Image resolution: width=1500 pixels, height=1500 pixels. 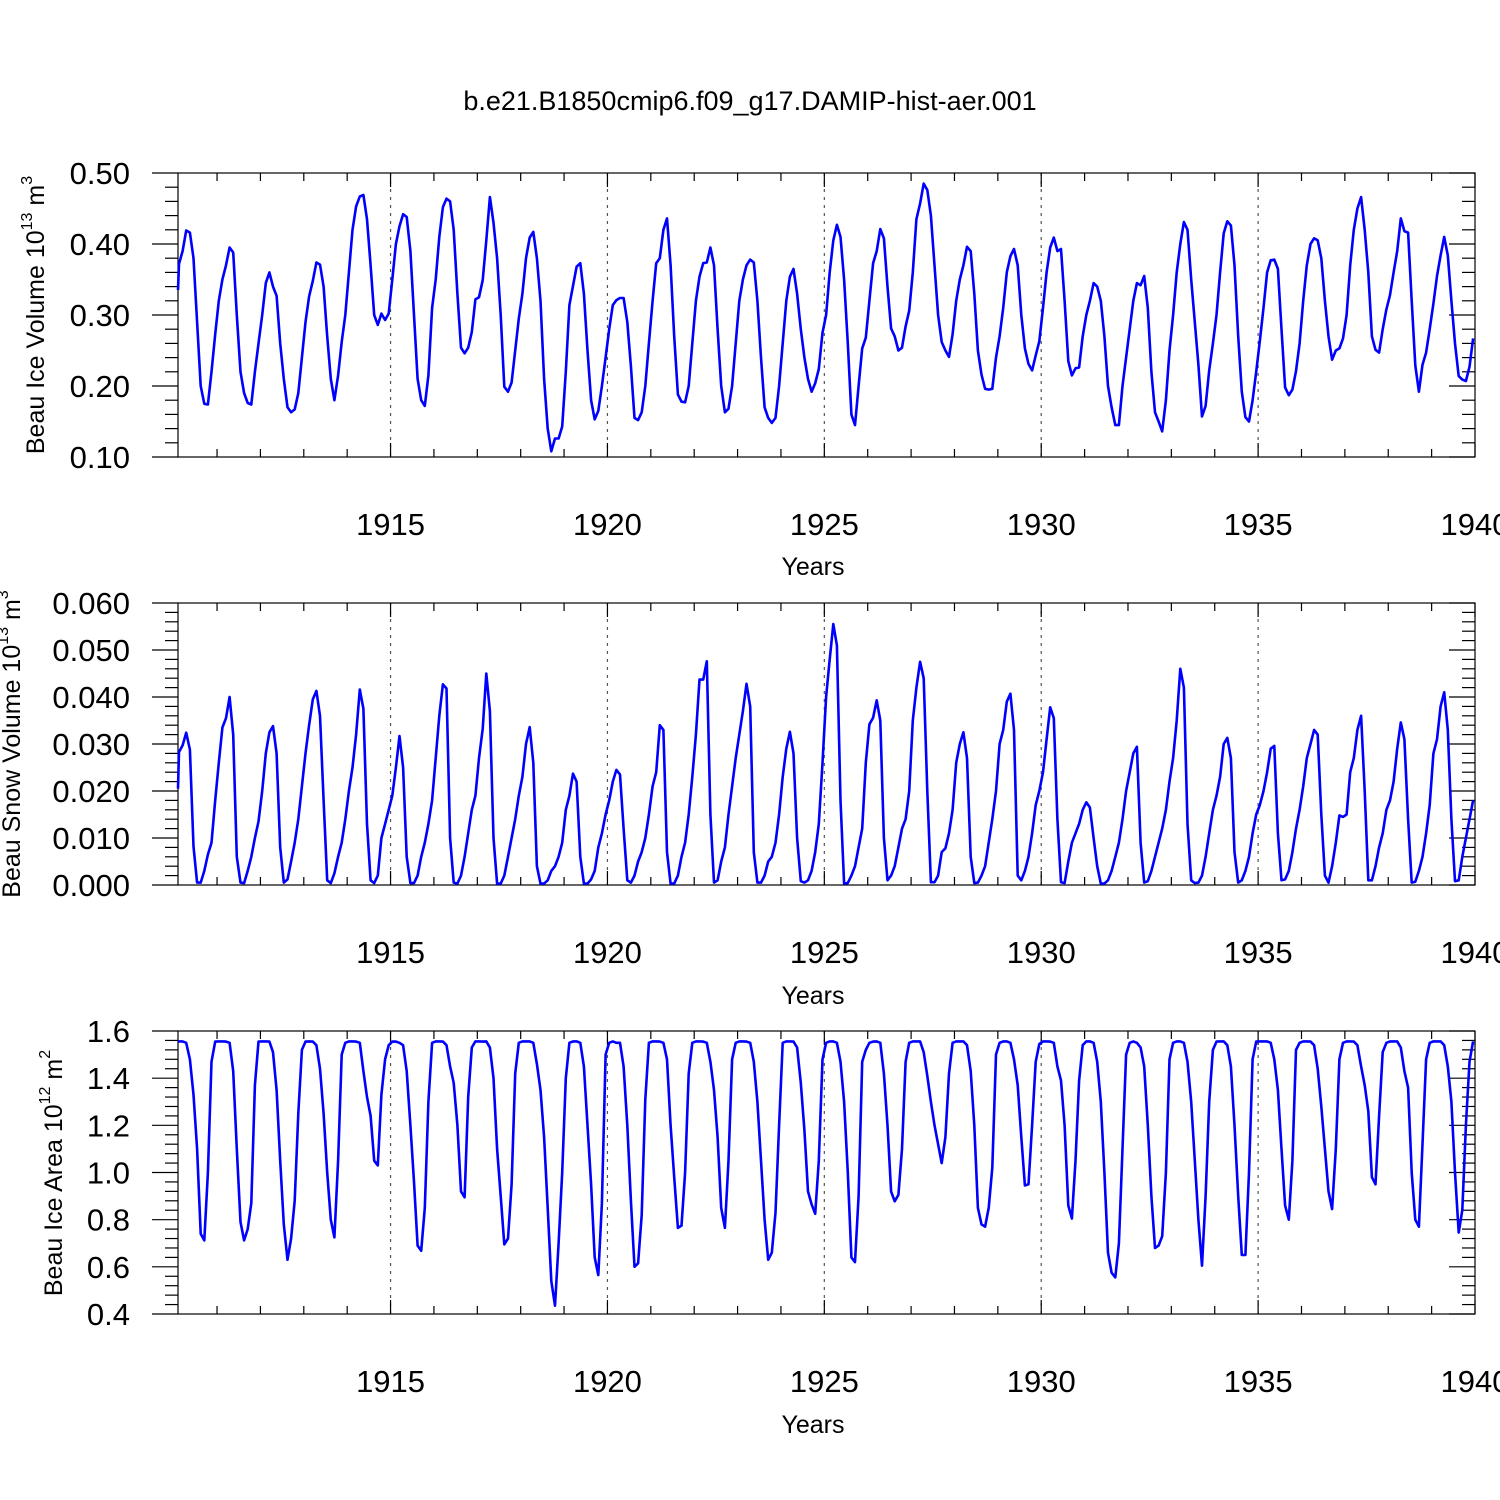 I want to click on ice-volume-ylabel-text: Beau Ice Volume 10, so click(x=36, y=342).